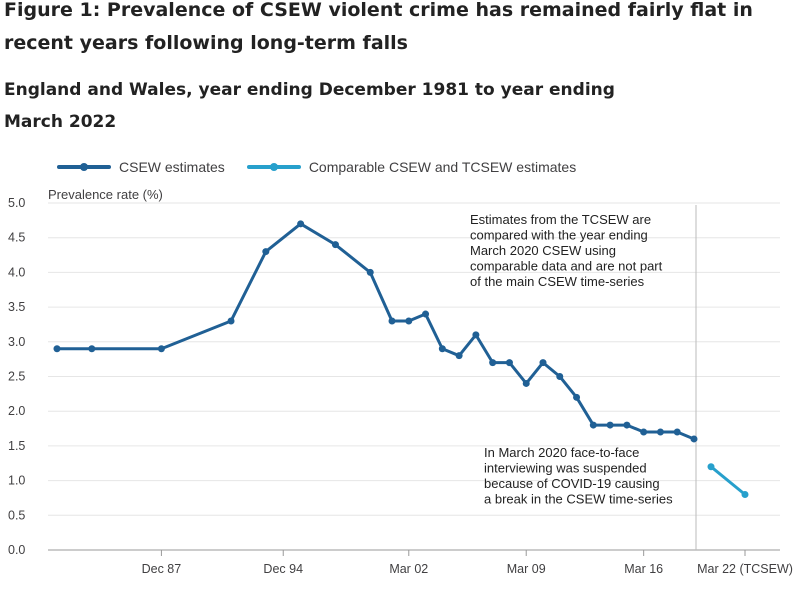 This screenshot has height=600, width=810. What do you see at coordinates (84, 167) in the screenshot?
I see `legend-swatch-csew` at bounding box center [84, 167].